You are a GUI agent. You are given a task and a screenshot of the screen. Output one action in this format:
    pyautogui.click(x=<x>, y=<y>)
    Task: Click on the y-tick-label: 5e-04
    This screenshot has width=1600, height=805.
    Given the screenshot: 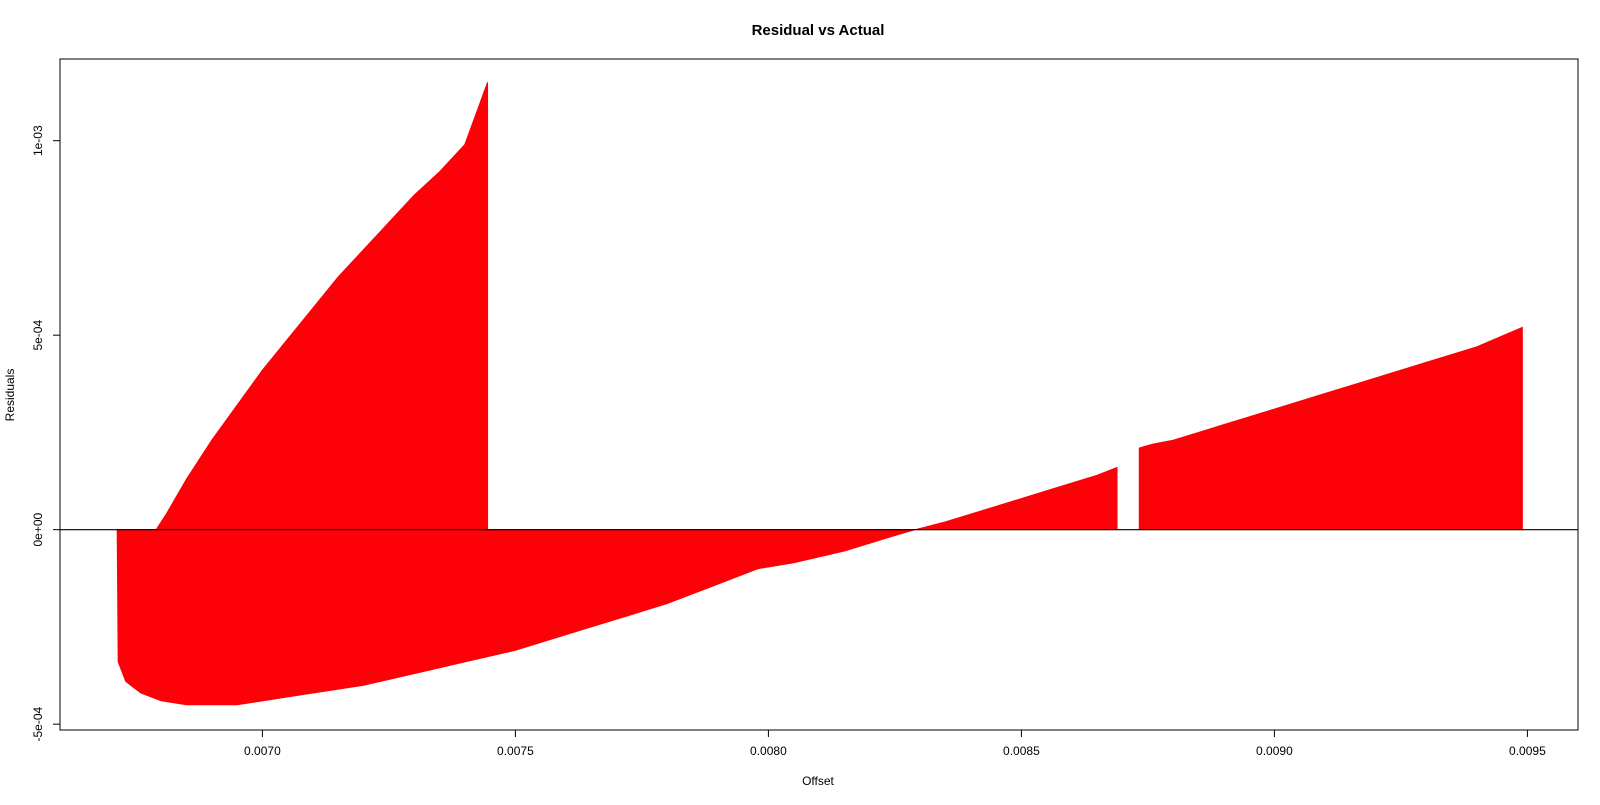 What is the action you would take?
    pyautogui.click(x=38, y=335)
    